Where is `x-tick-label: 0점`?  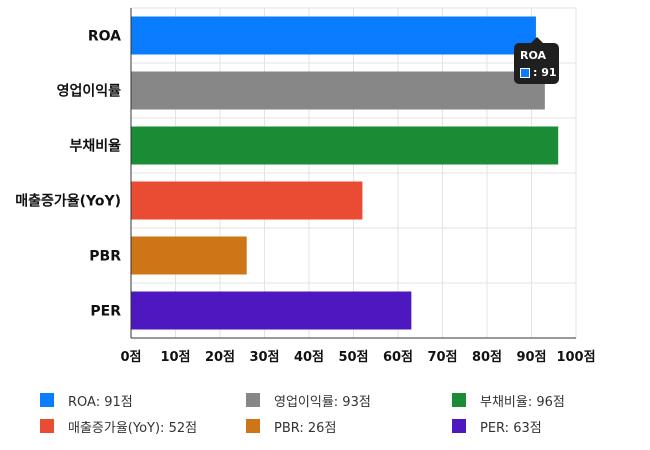 x-tick-label: 0점 is located at coordinates (130, 357).